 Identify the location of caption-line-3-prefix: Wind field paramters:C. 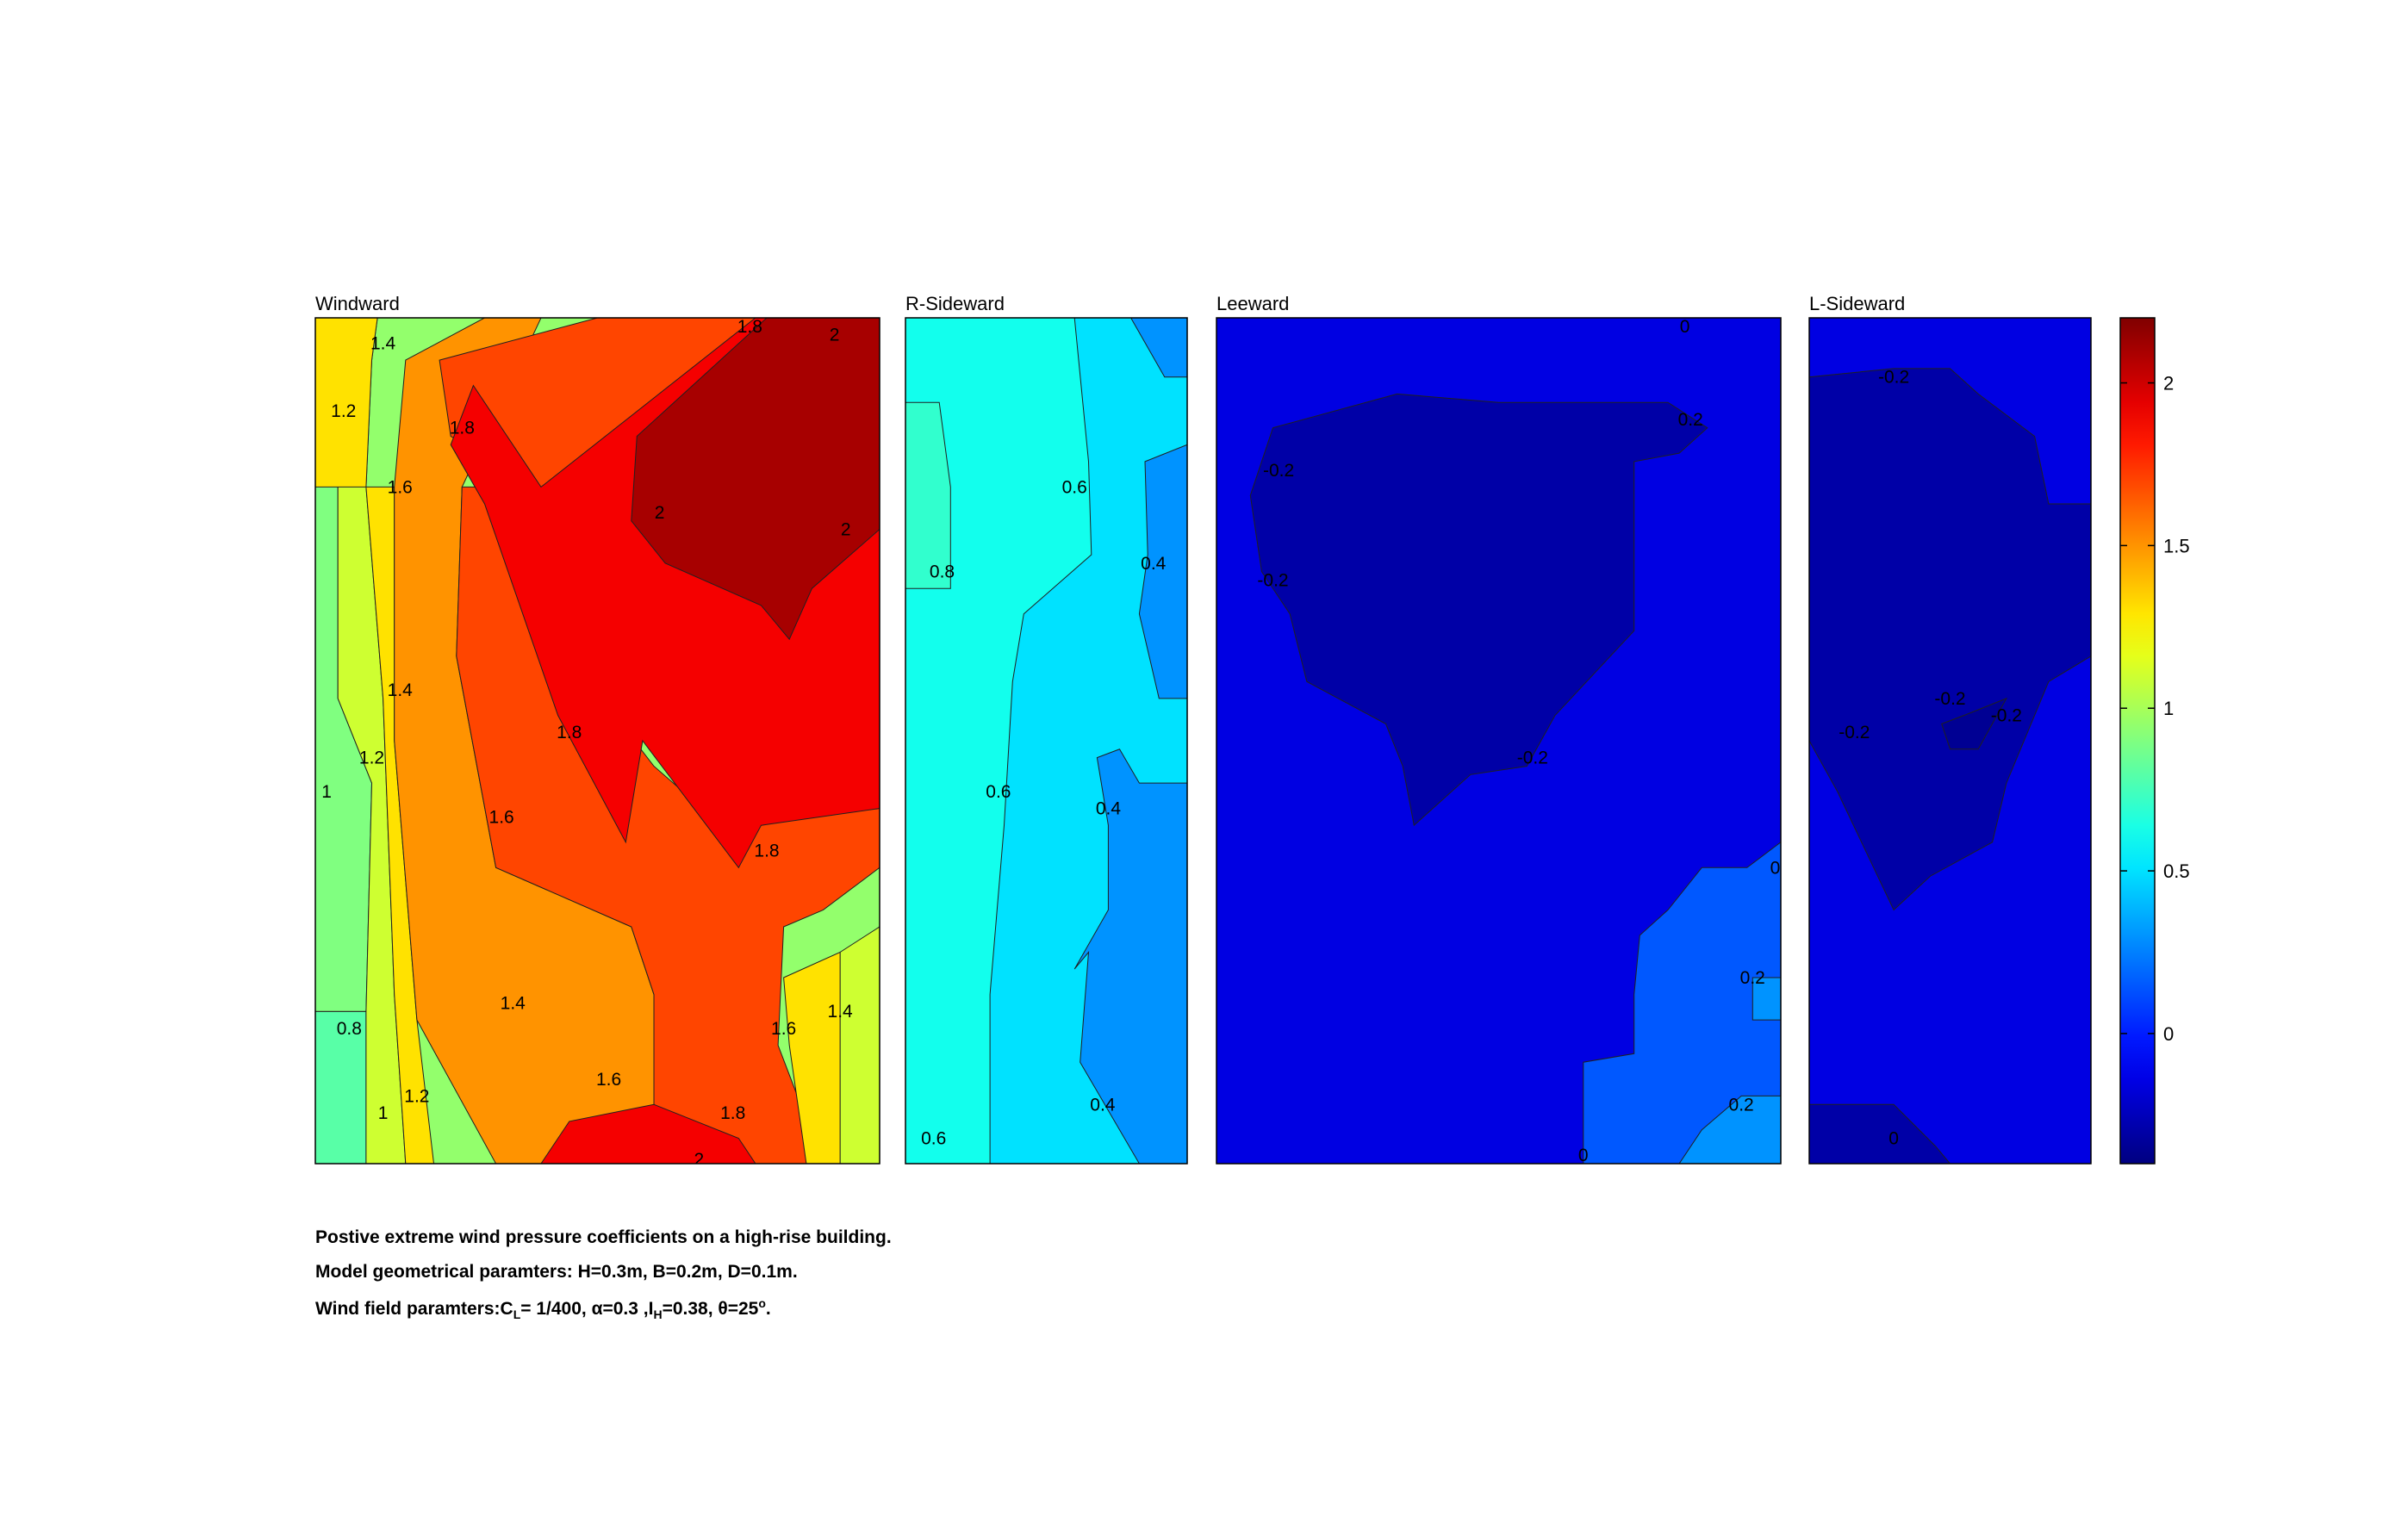
(414, 1309).